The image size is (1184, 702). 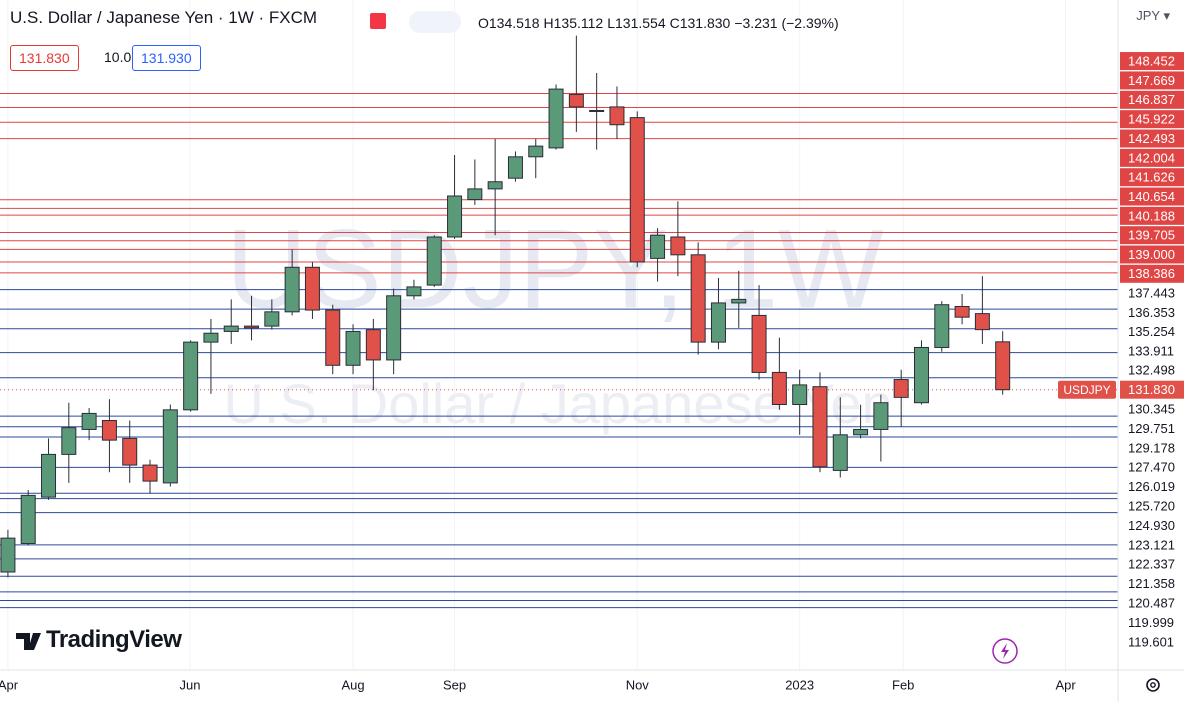 What do you see at coordinates (514, 23) in the screenshot?
I see `ohlc-value: 134.518` at bounding box center [514, 23].